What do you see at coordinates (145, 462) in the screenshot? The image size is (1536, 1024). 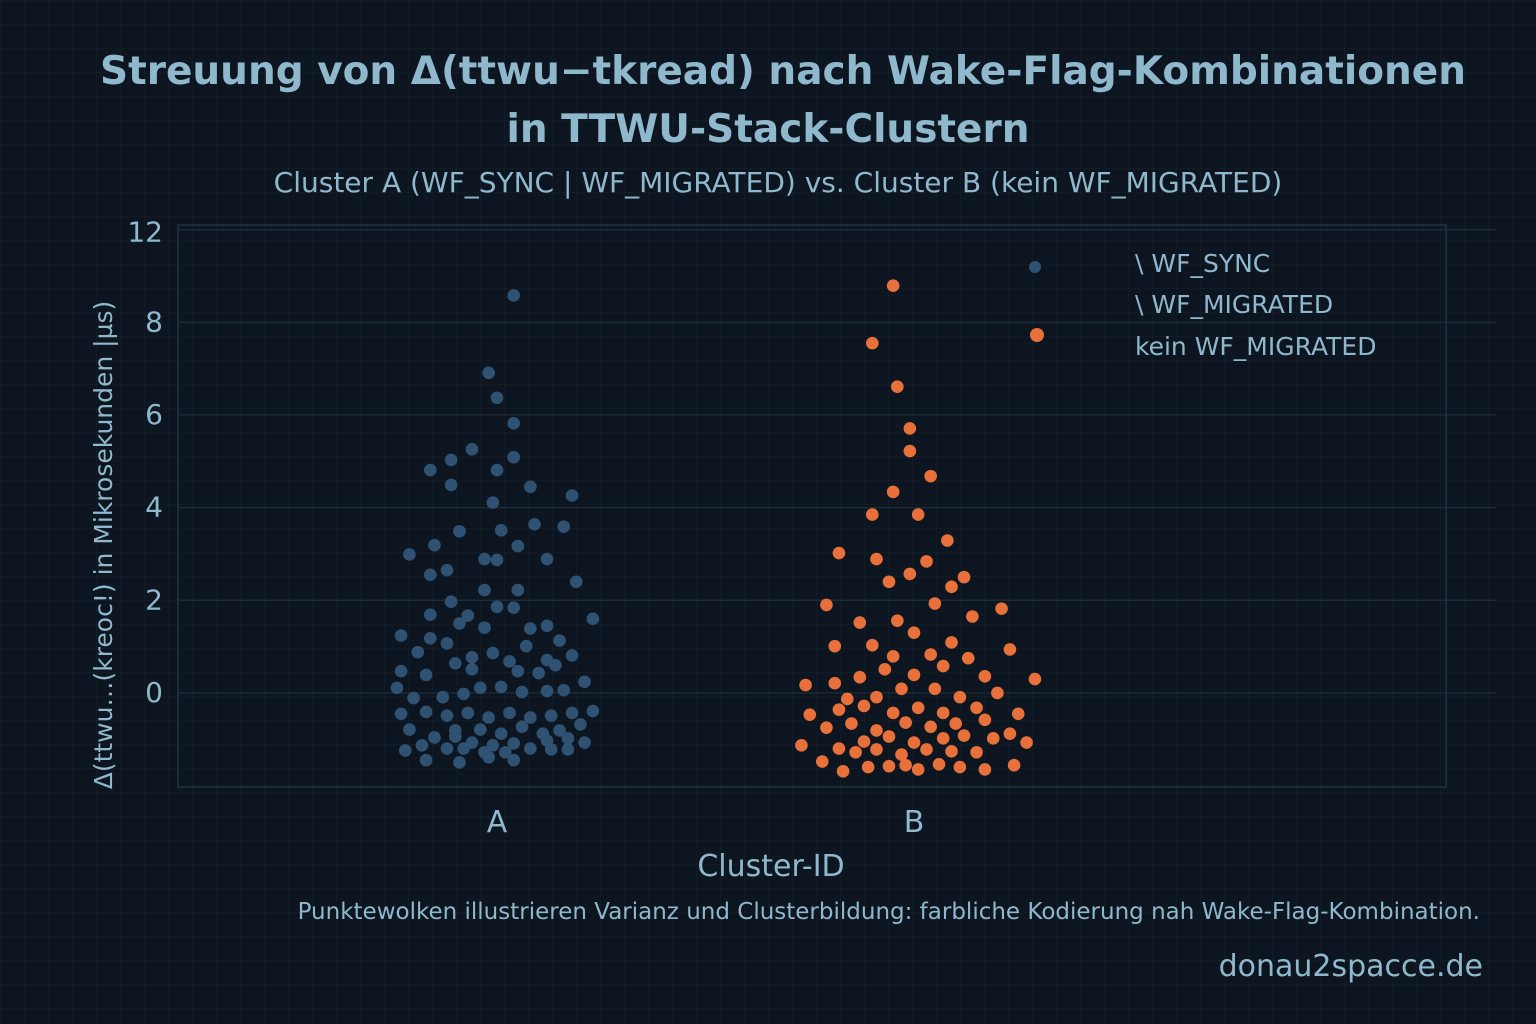 I see `y-tick-labels: 0 2 4 6 8 12` at bounding box center [145, 462].